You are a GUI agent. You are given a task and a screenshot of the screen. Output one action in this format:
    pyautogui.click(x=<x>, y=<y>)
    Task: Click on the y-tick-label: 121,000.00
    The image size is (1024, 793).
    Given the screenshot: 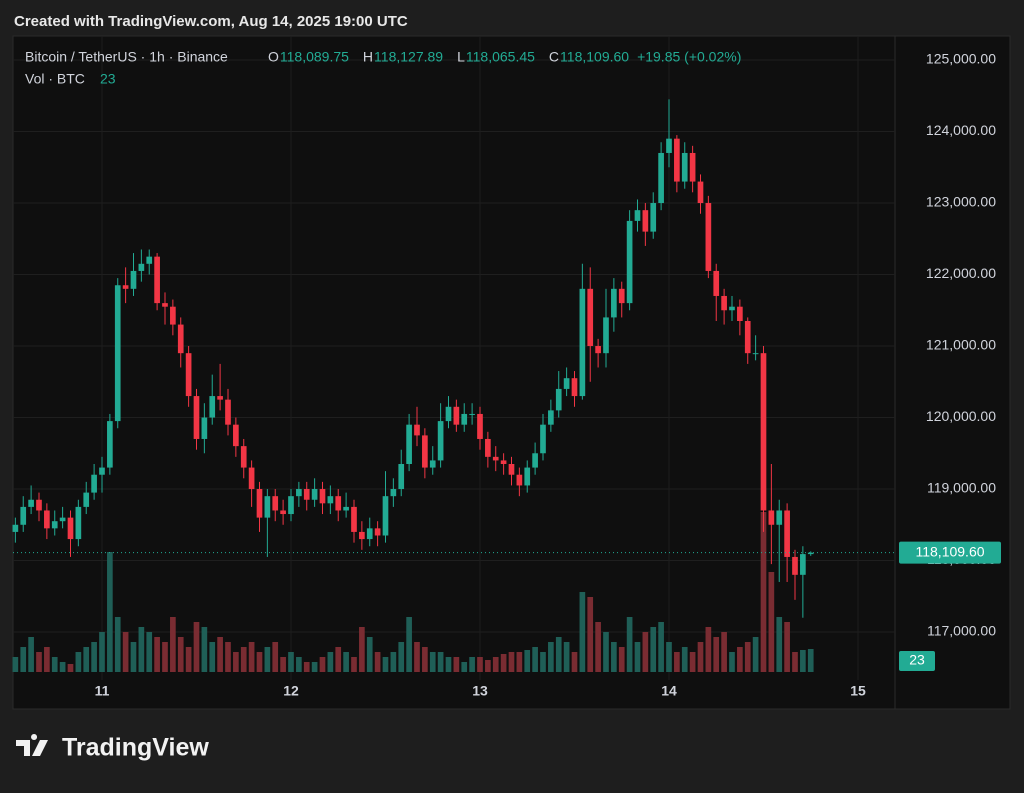 What is the action you would take?
    pyautogui.click(x=961, y=345)
    